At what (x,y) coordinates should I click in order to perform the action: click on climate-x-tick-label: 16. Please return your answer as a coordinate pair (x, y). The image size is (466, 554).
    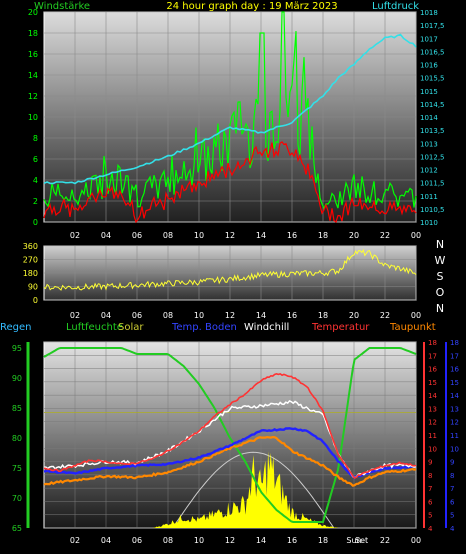
    Looking at the image, I should click on (292, 540).